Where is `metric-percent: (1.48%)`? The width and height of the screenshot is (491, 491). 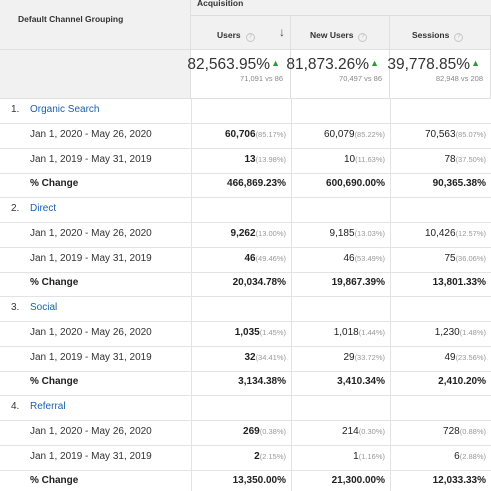
metric-percent: (1.48%) is located at coordinates (472, 332).